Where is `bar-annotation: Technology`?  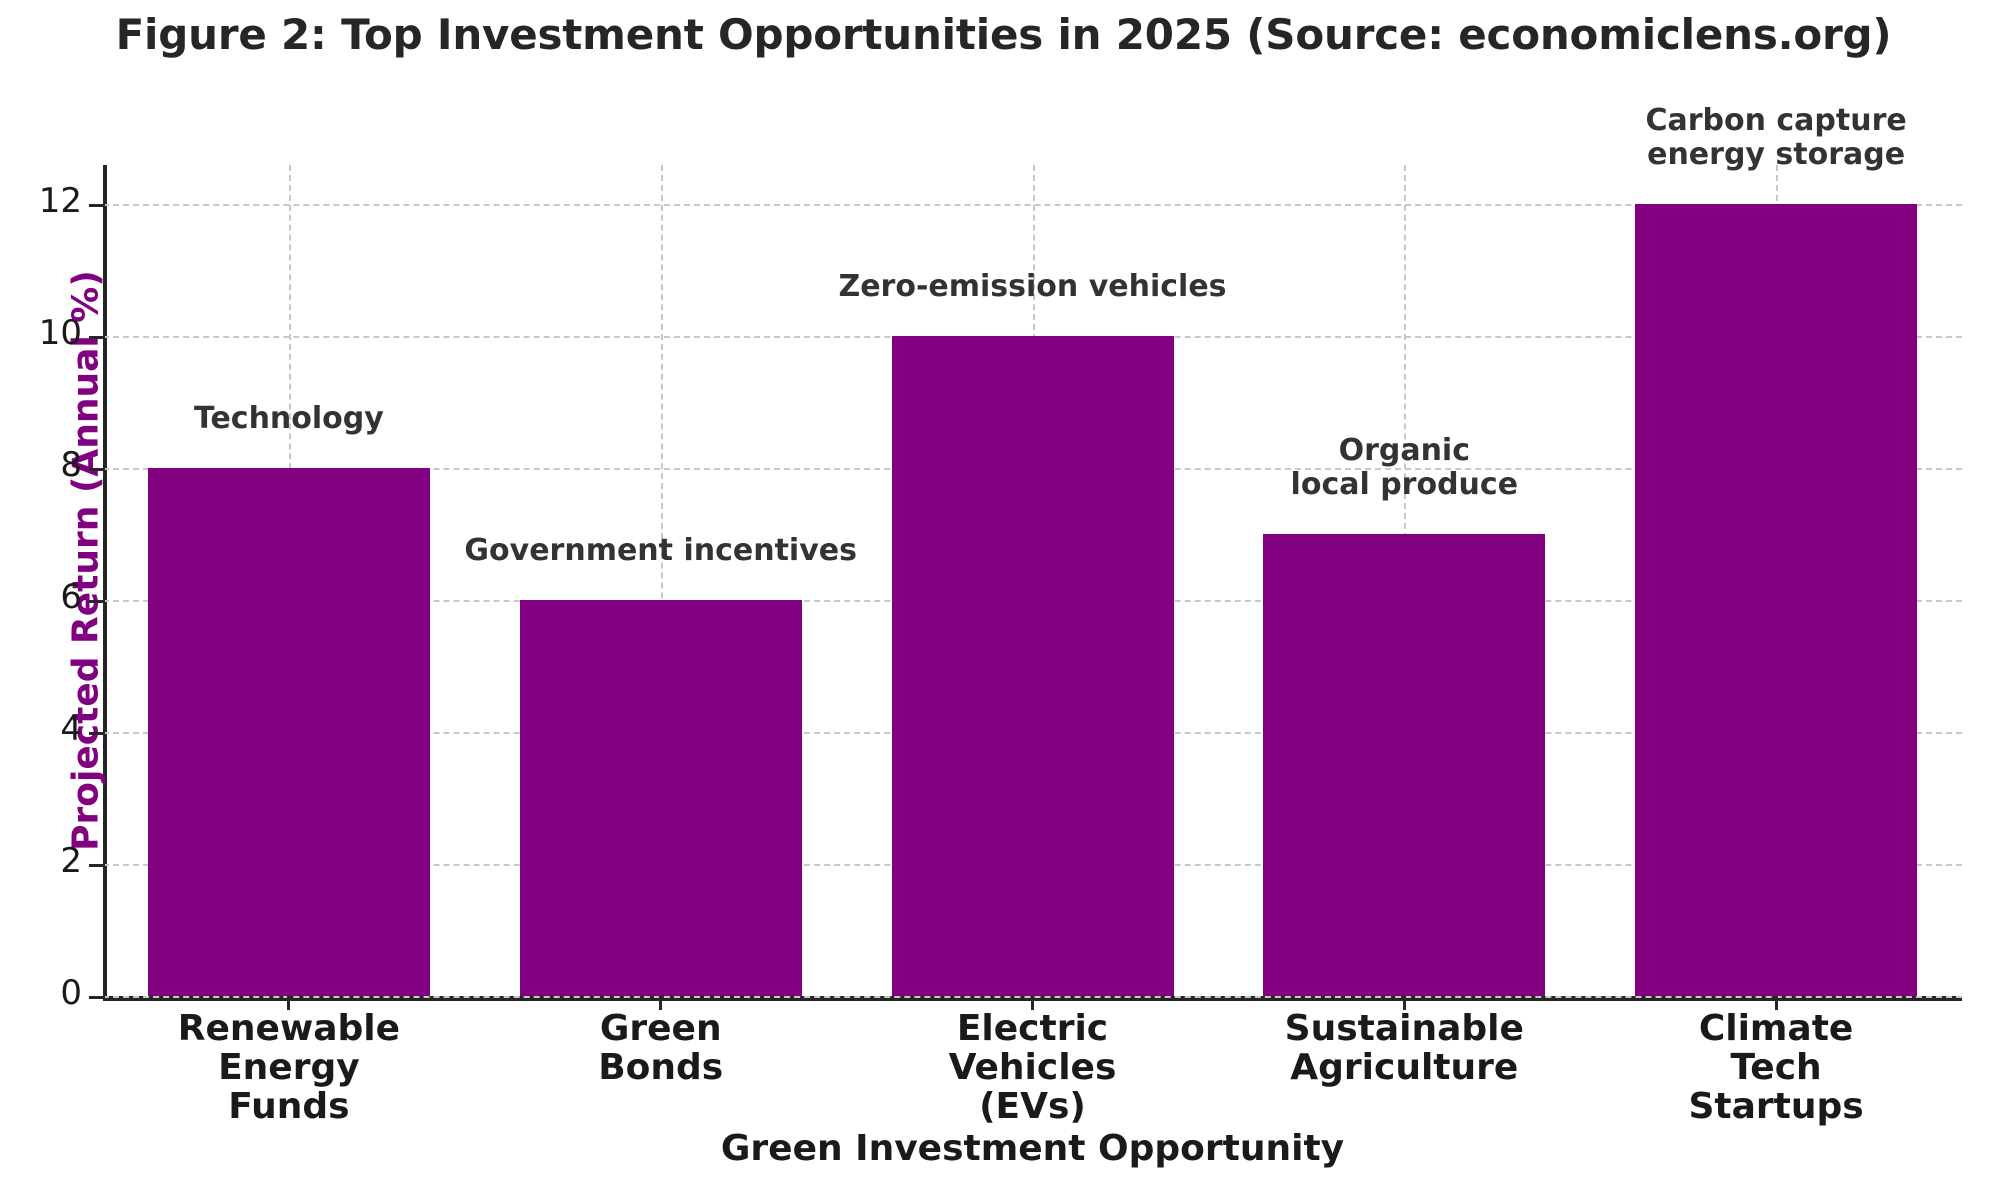
bar-annotation: Technology is located at coordinates (288, 418).